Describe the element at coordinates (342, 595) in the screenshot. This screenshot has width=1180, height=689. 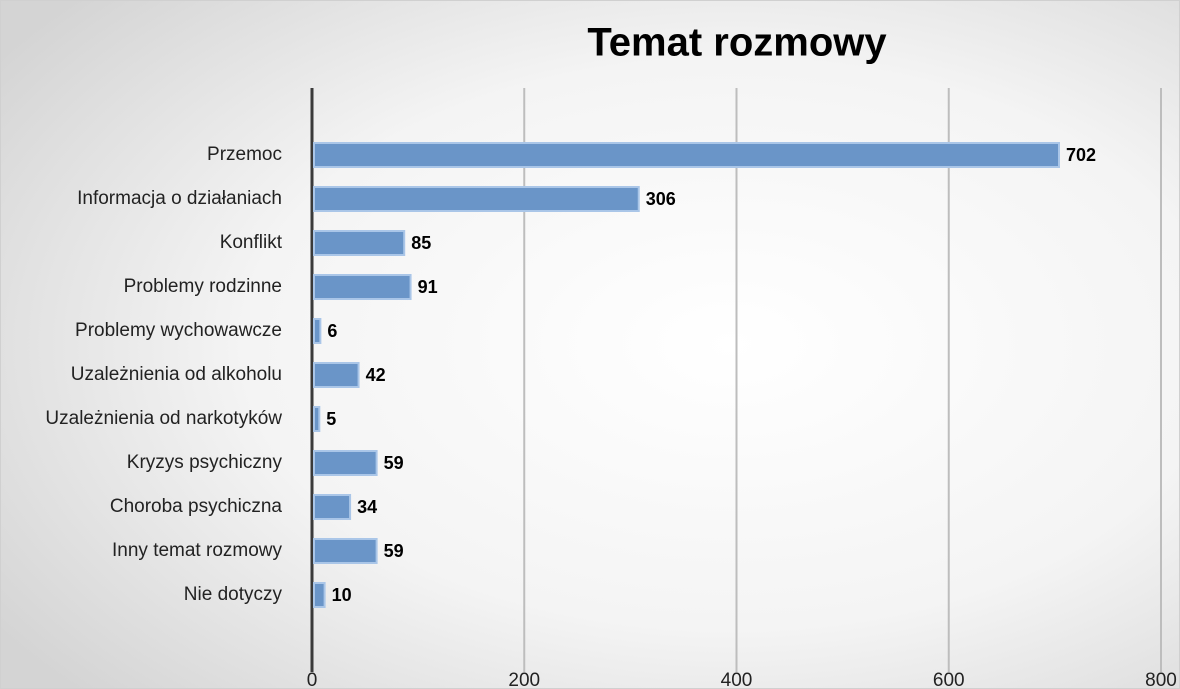
I see `value-label: 10` at that location.